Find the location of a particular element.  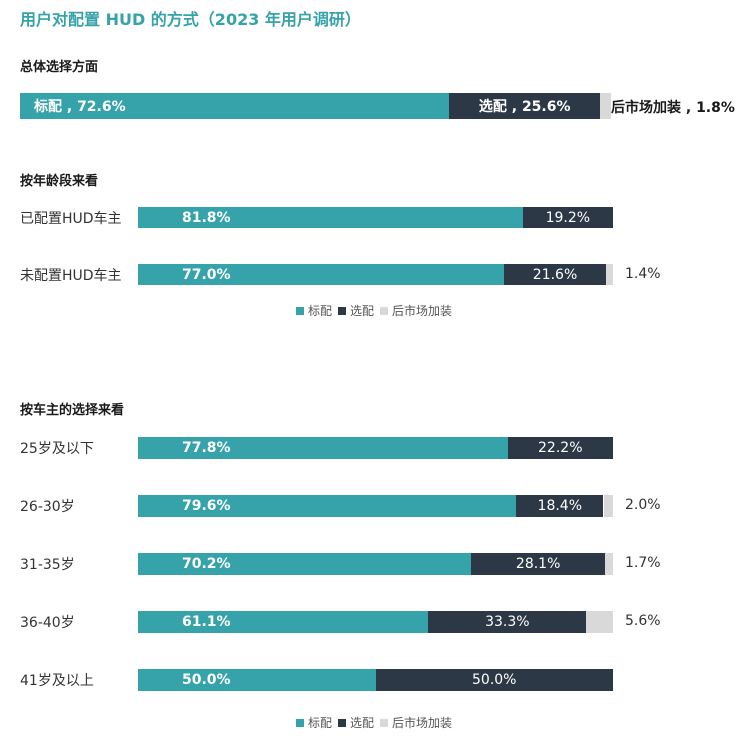

data-label: 79.6% is located at coordinates (206, 506).